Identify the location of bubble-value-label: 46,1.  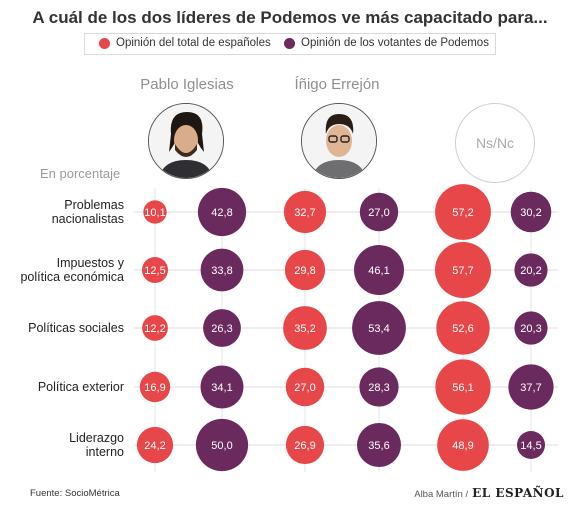
(378, 271).